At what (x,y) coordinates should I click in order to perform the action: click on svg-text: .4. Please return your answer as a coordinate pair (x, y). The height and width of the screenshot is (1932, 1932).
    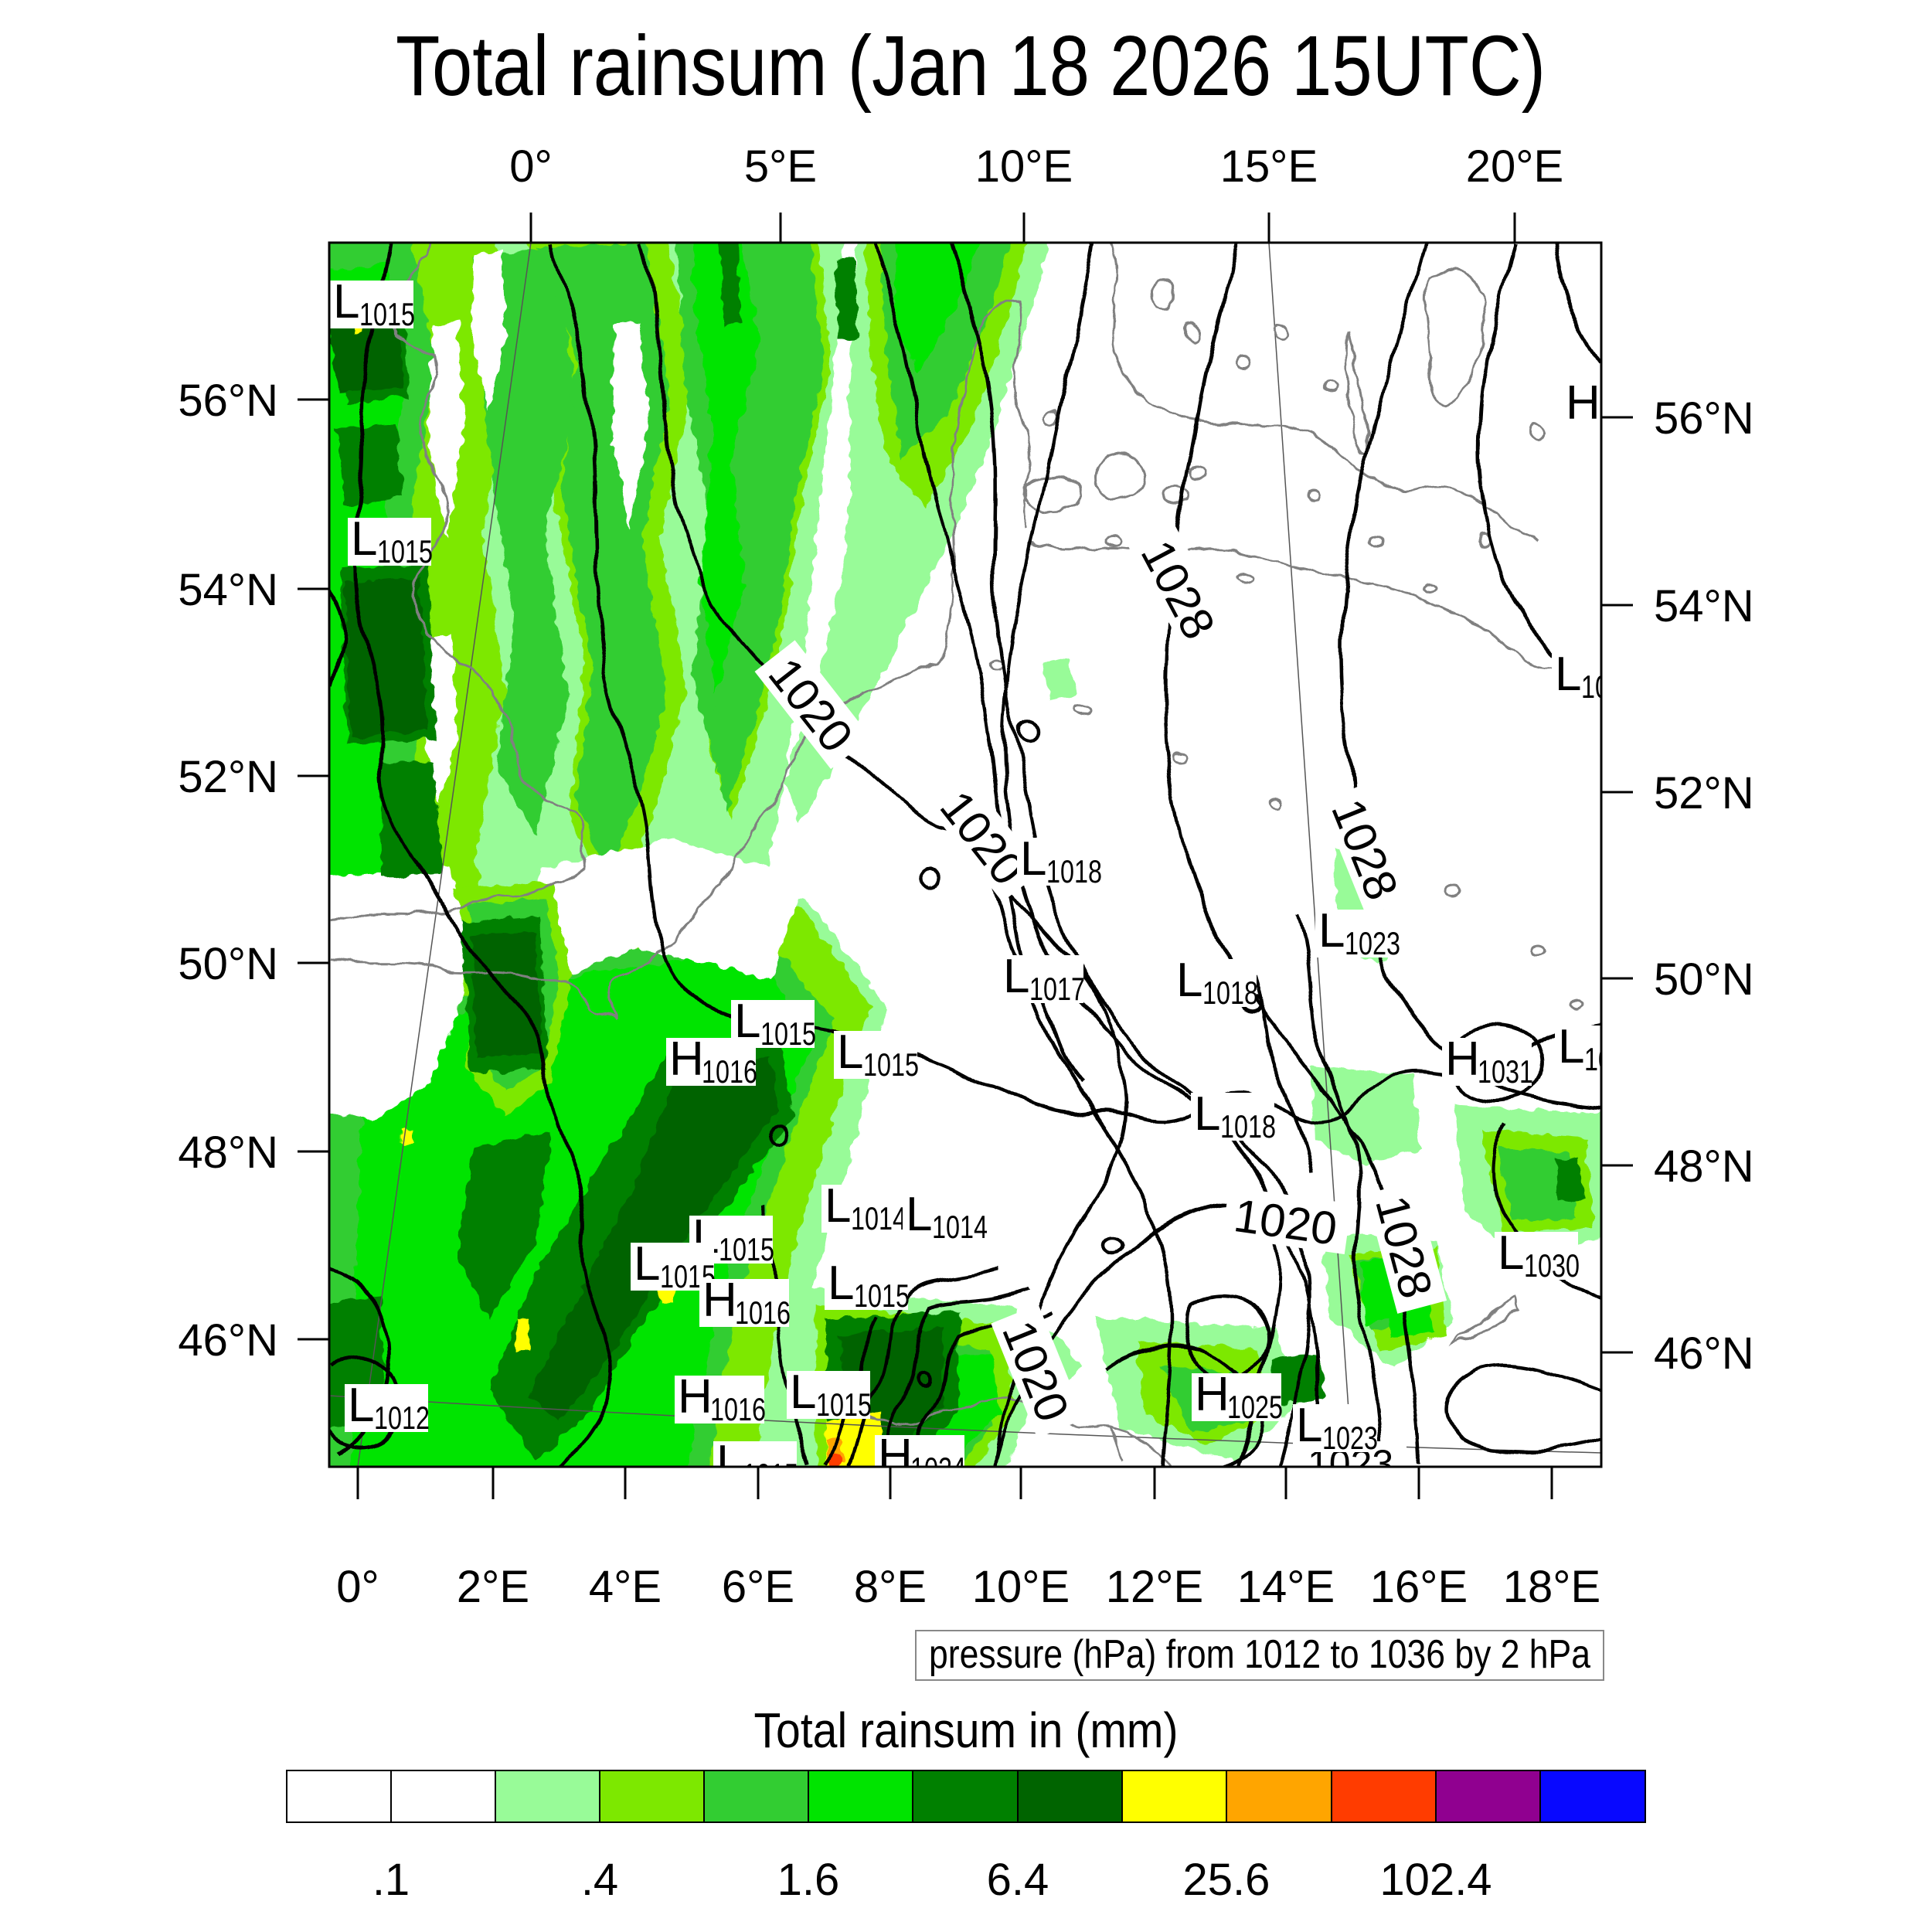
    Looking at the image, I should click on (599, 1880).